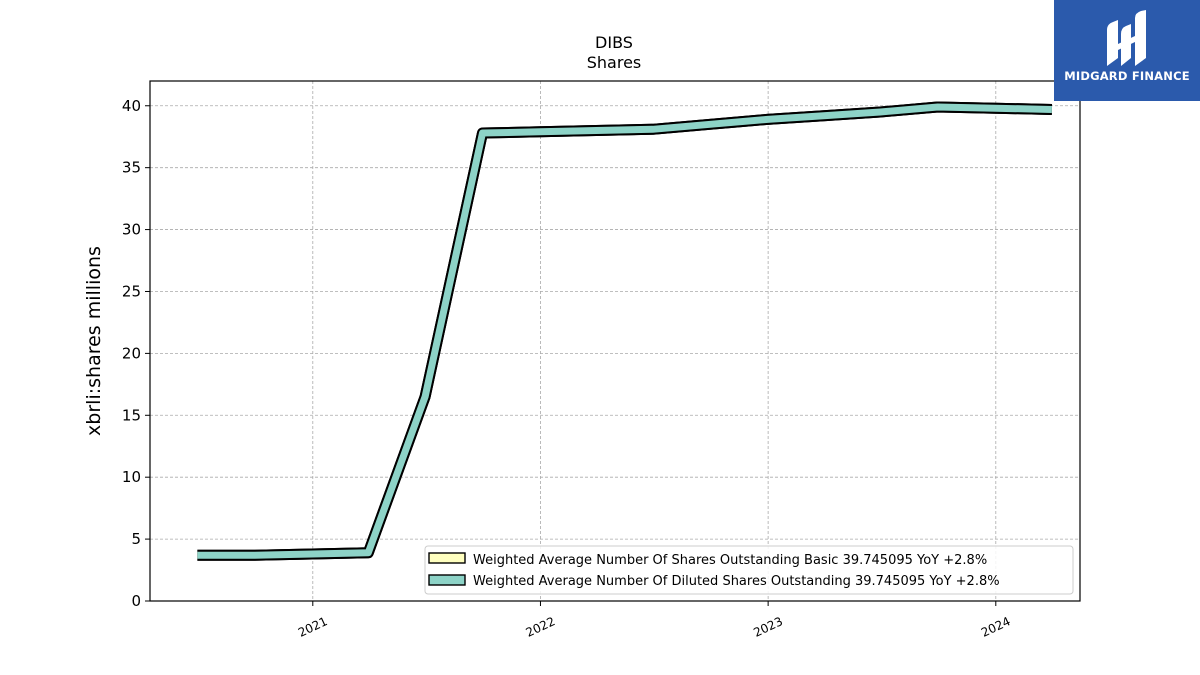  Describe the element at coordinates (1126, 38) in the screenshot. I see `midgard-logo-icon` at that location.